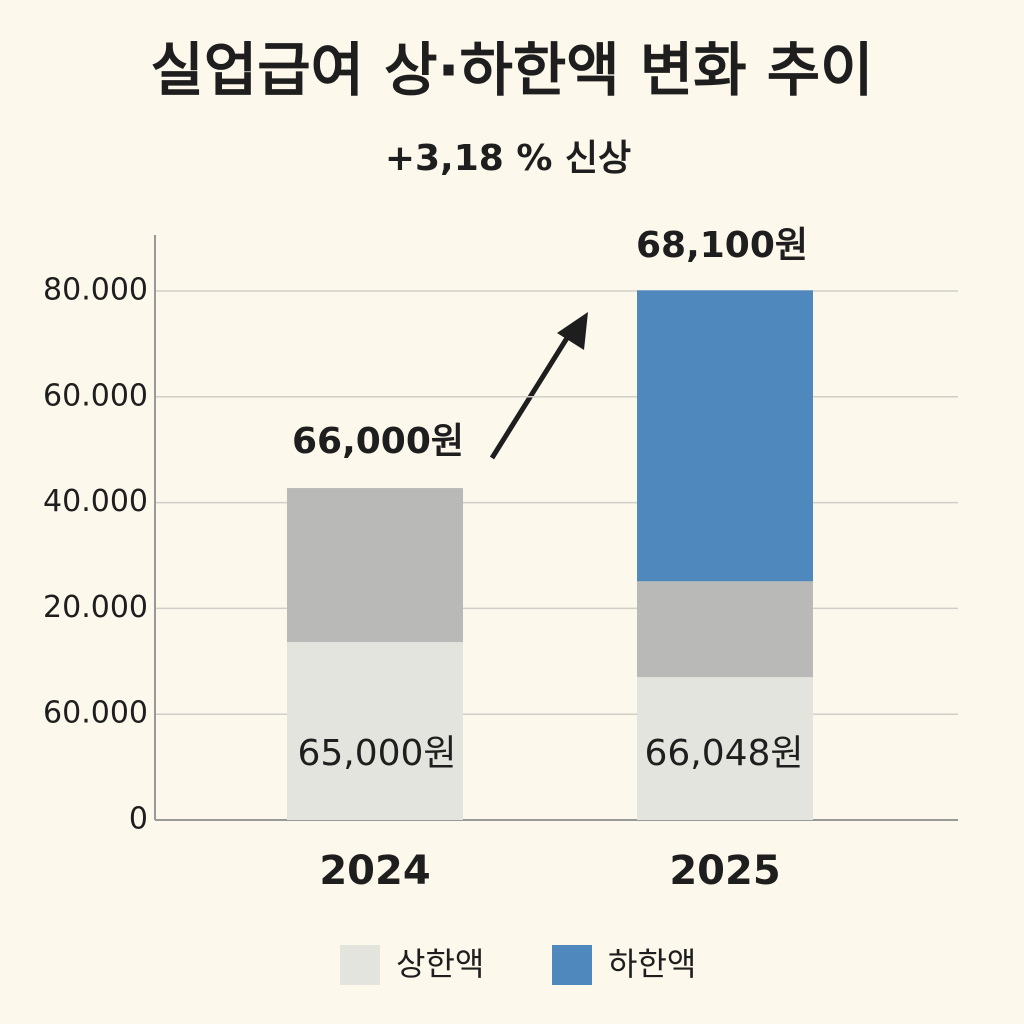 This screenshot has width=1024, height=1024. I want to click on annotation: 66,000원, so click(378, 441).